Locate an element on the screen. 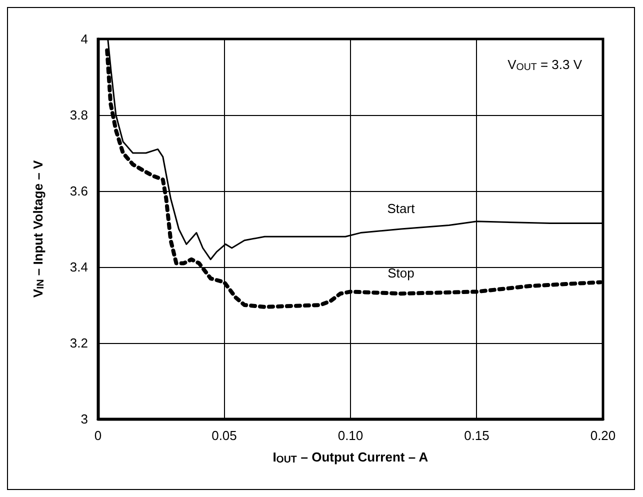  y-tick-label: 3.6 is located at coordinates (79, 191).